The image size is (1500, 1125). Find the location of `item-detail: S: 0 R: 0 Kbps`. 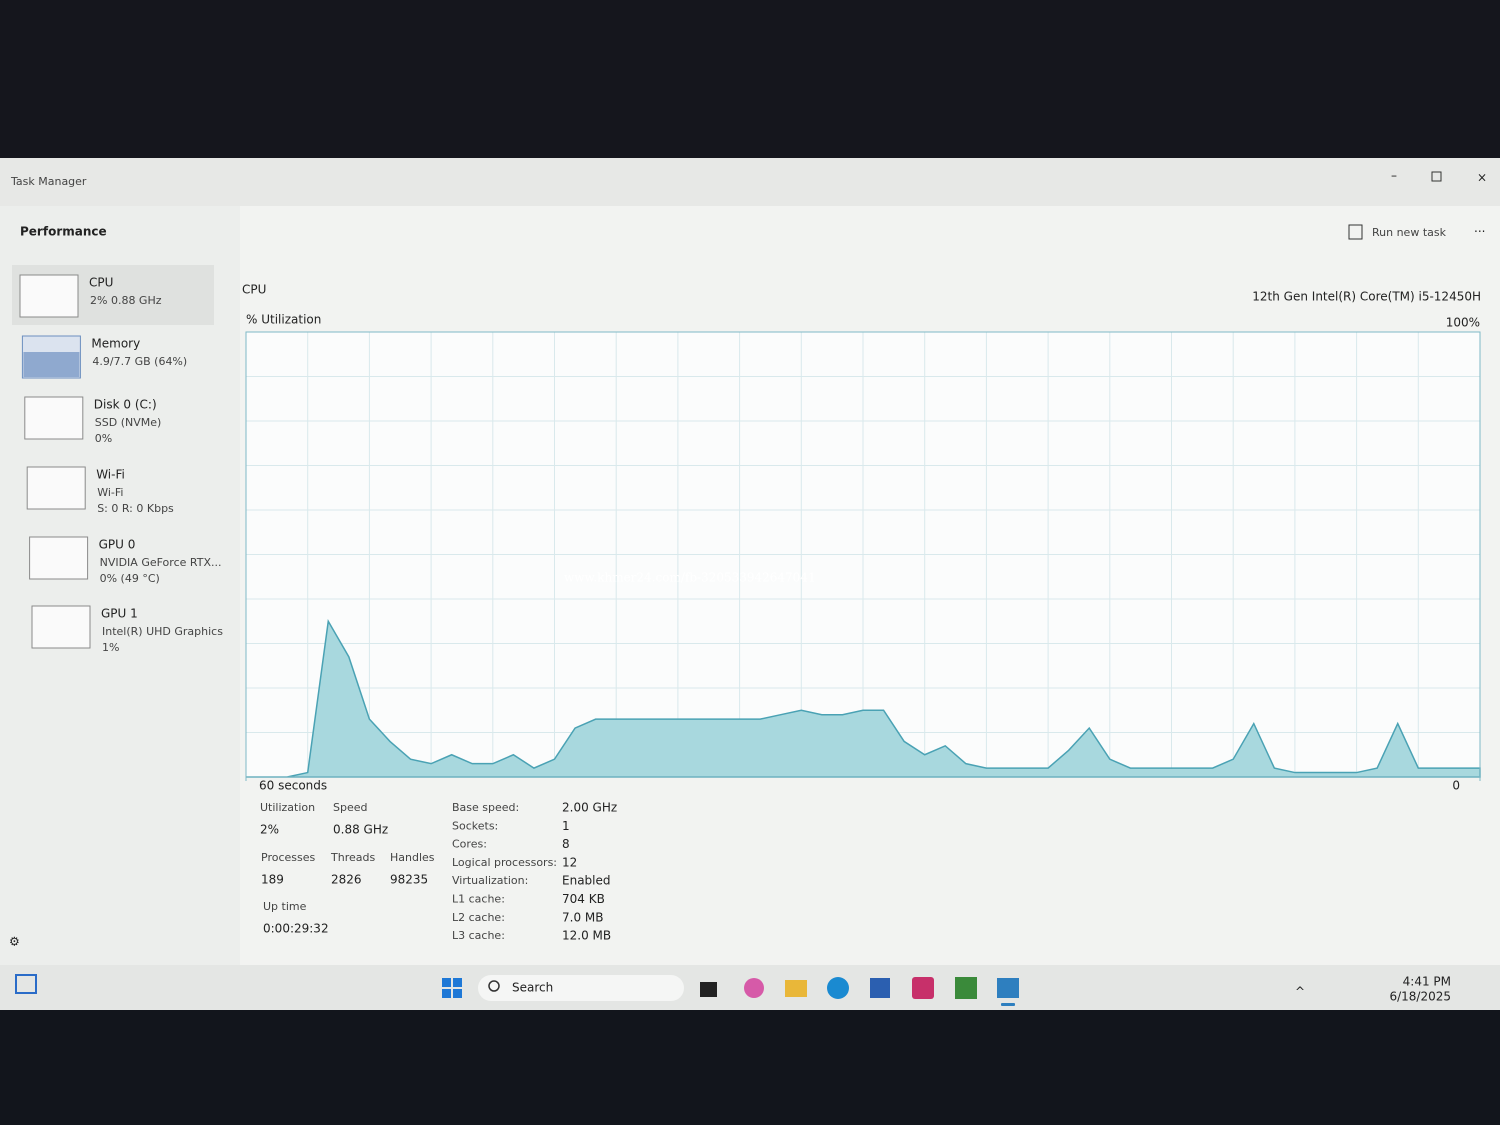

item-detail: S: 0 R: 0 Kbps is located at coordinates (135, 508).